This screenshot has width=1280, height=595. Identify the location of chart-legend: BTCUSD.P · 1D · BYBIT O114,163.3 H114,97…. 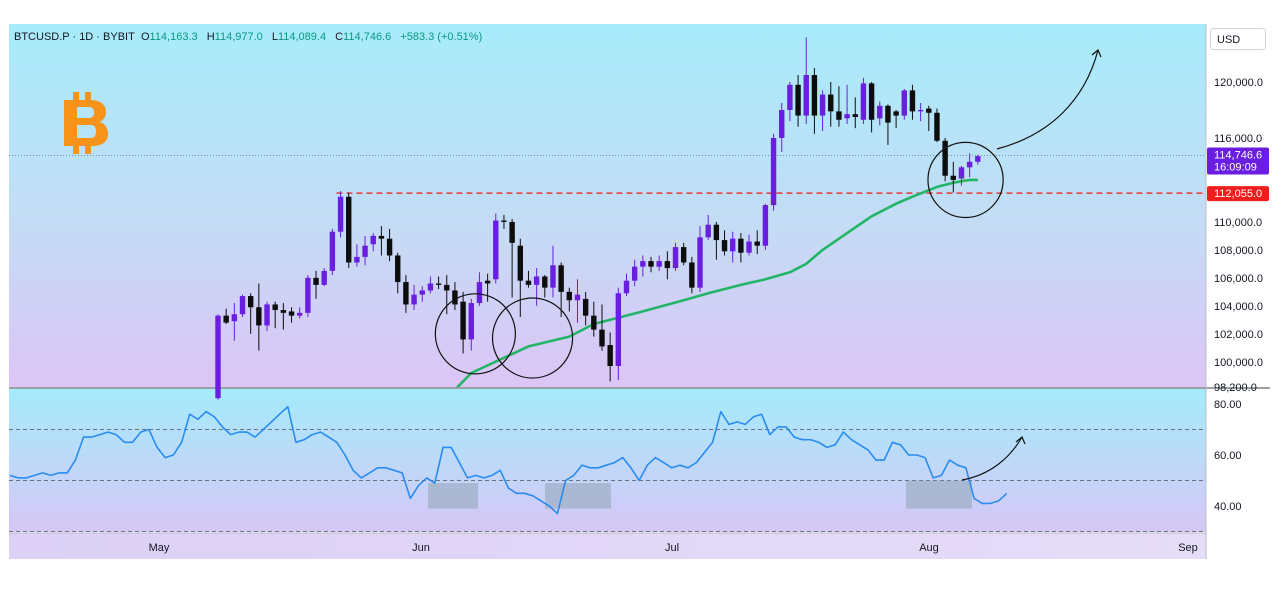
(248, 37).